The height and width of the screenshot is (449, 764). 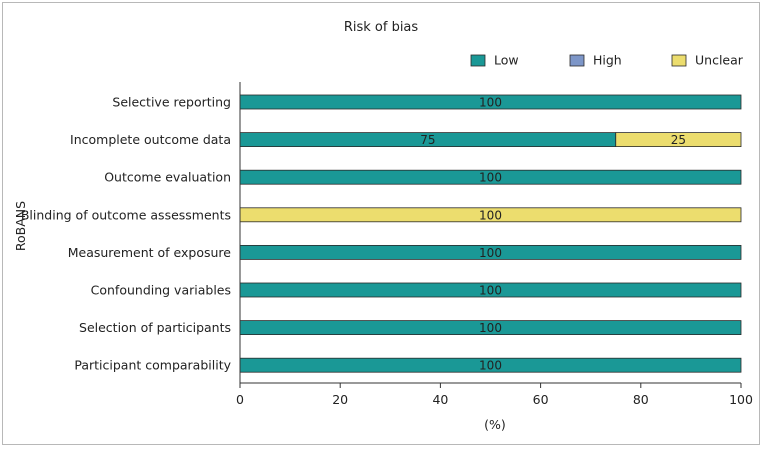 What do you see at coordinates (161, 290) in the screenshot?
I see `category-label-confounding-variables: Confounding variables` at bounding box center [161, 290].